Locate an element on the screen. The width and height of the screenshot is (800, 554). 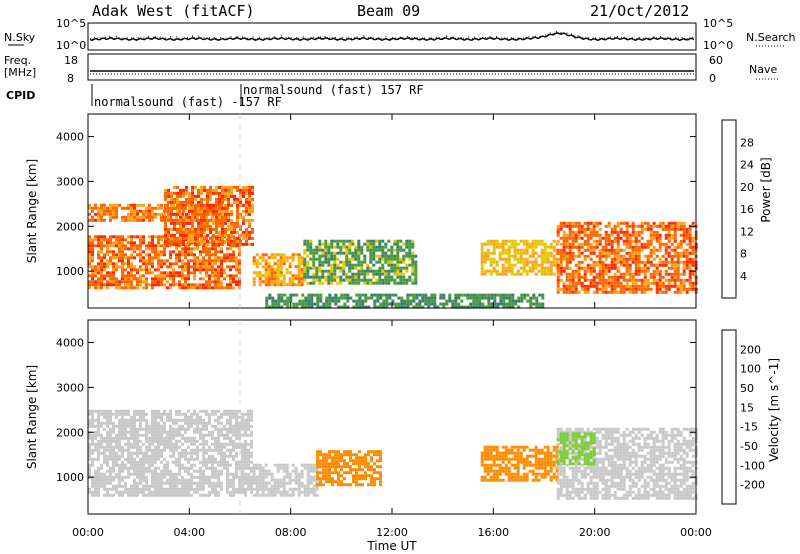
nave-tick-bottom: 0 is located at coordinates (712, 78).